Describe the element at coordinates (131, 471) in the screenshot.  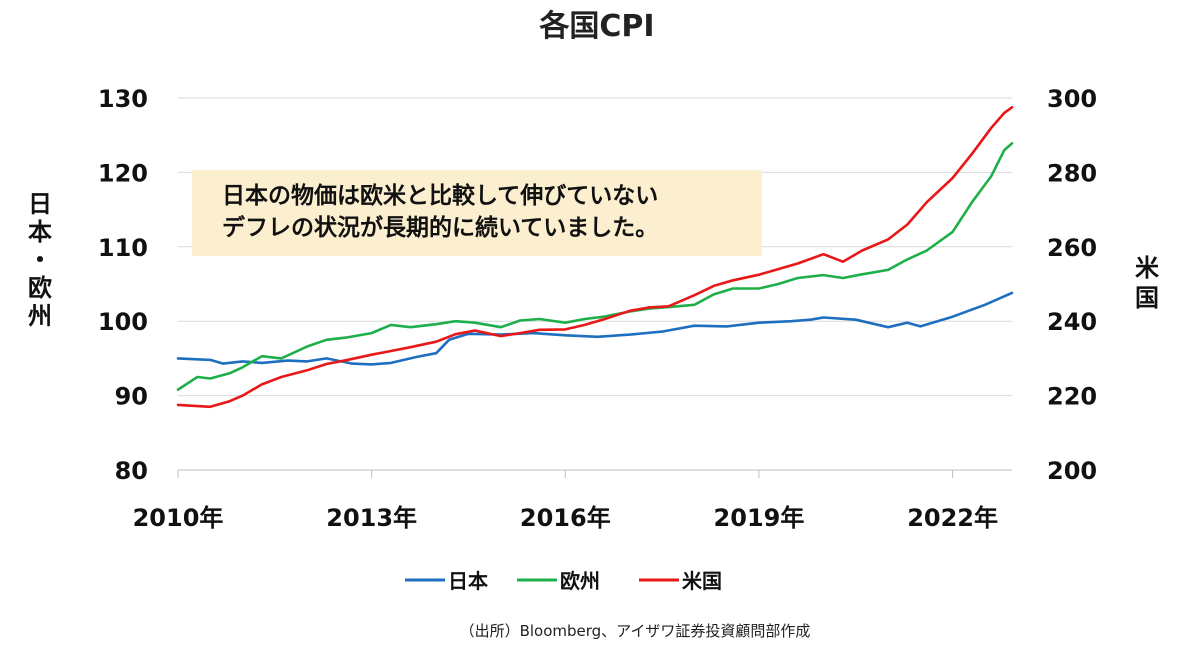
I see `left-tick-label: 80` at that location.